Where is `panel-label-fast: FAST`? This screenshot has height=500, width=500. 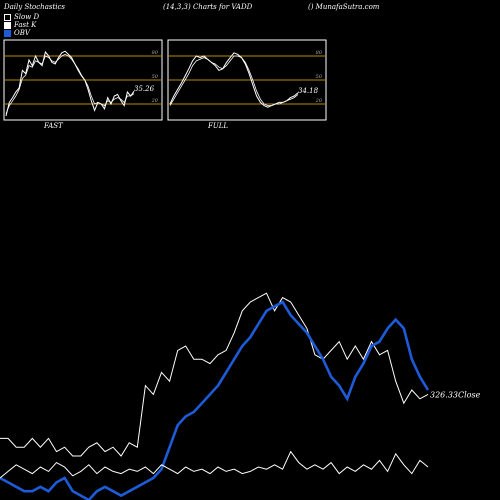
panel-label-fast: FAST is located at coordinates (53, 126).